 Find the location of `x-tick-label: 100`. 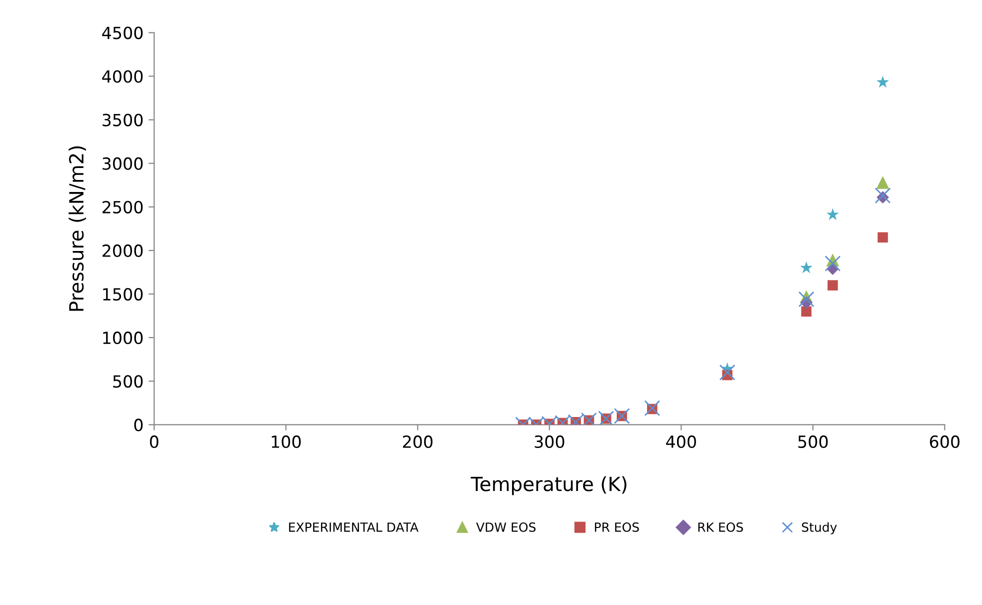

x-tick-label: 100 is located at coordinates (286, 441).